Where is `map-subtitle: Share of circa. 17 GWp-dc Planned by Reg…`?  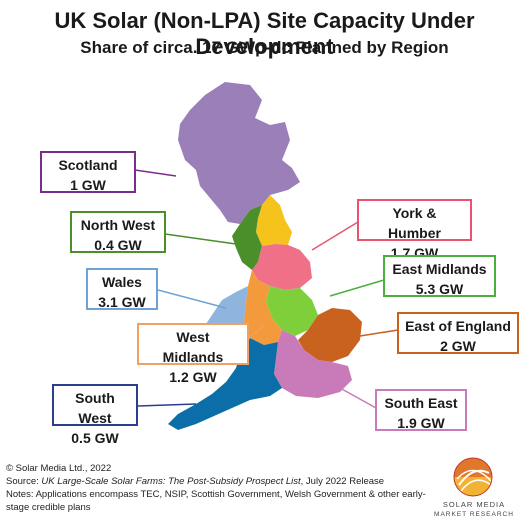 map-subtitle: Share of circa. 17 GWp-dc Planned by Reg… is located at coordinates (264, 47).